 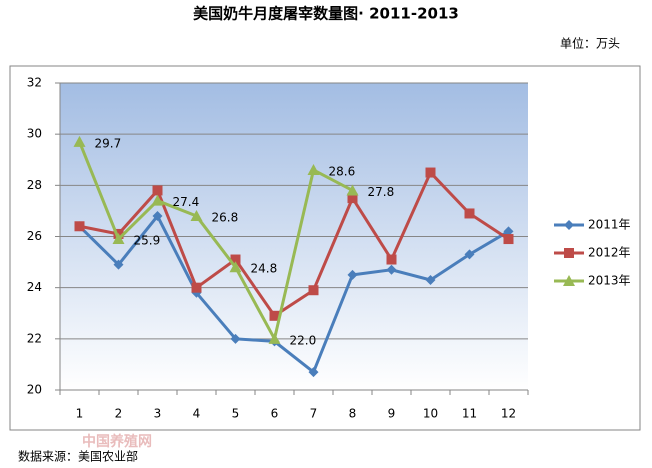 I want to click on y-tick-label: 26, so click(x=34, y=236).